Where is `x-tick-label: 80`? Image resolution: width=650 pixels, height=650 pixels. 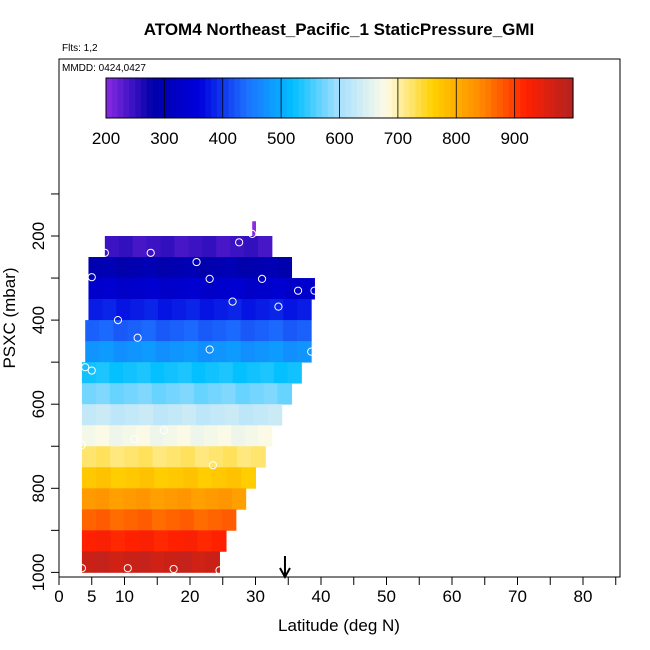 x-tick-label: 80 is located at coordinates (583, 596).